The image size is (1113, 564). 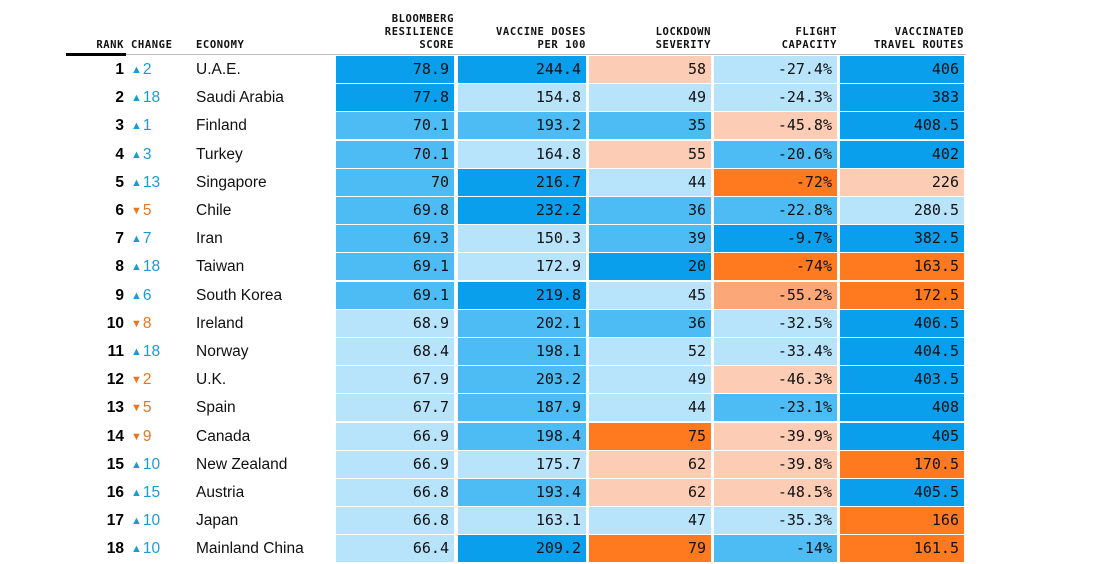 I want to click on rank-cell: 14, so click(x=115, y=436).